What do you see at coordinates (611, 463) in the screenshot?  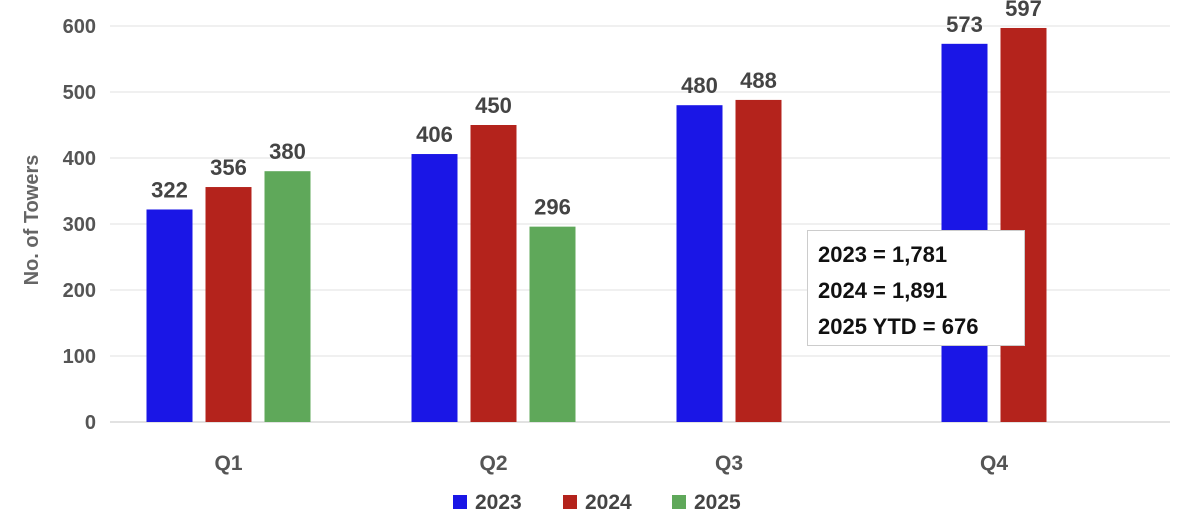 I see `x-axis-categories: Q1 Q2 Q3 Q4` at bounding box center [611, 463].